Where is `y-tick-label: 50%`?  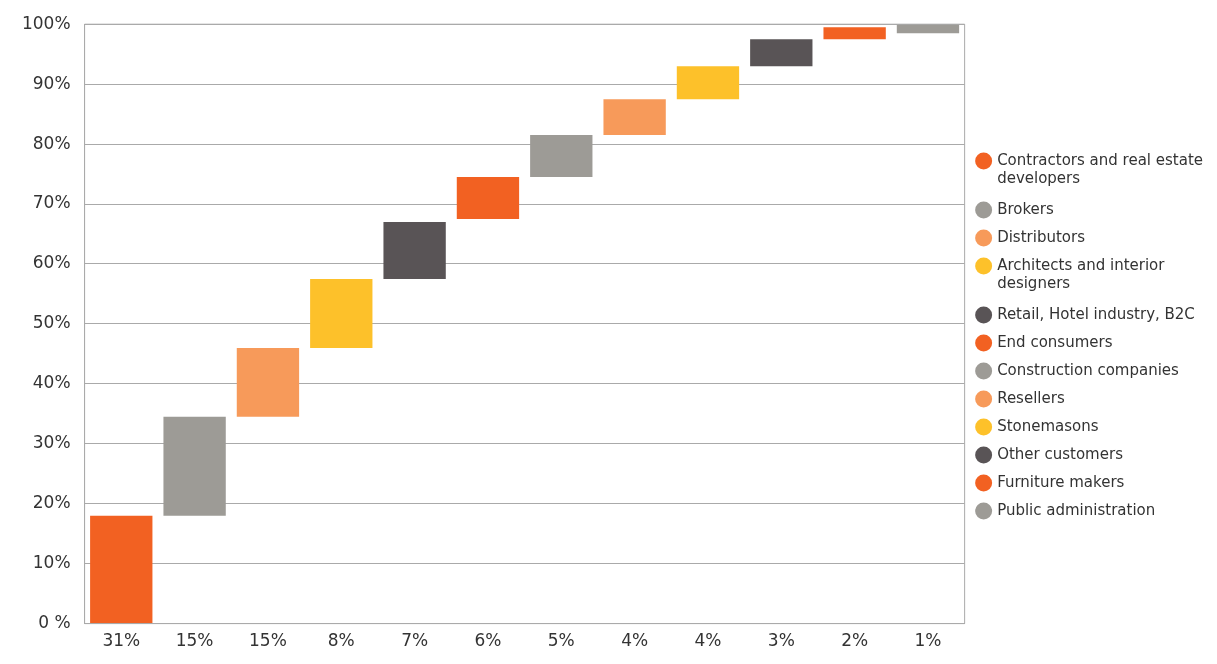
y-tick-label: 50% is located at coordinates (51, 322).